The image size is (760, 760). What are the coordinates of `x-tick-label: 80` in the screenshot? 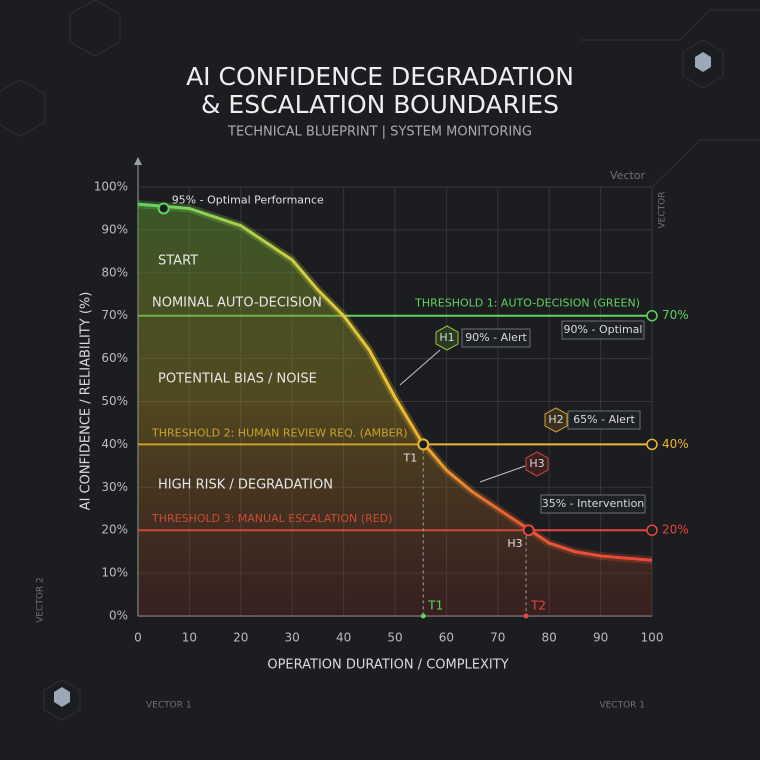 It's located at (549, 638).